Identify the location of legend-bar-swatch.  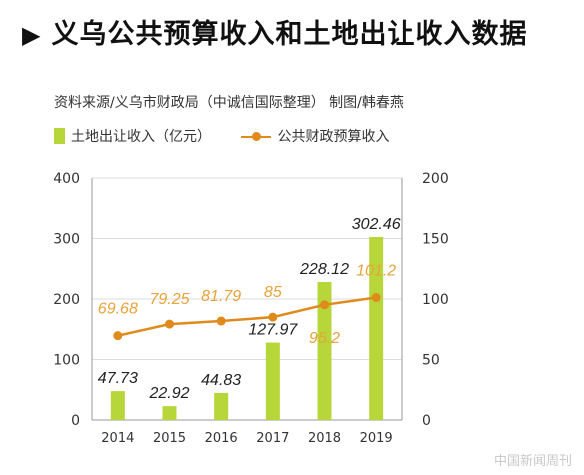
(59, 136).